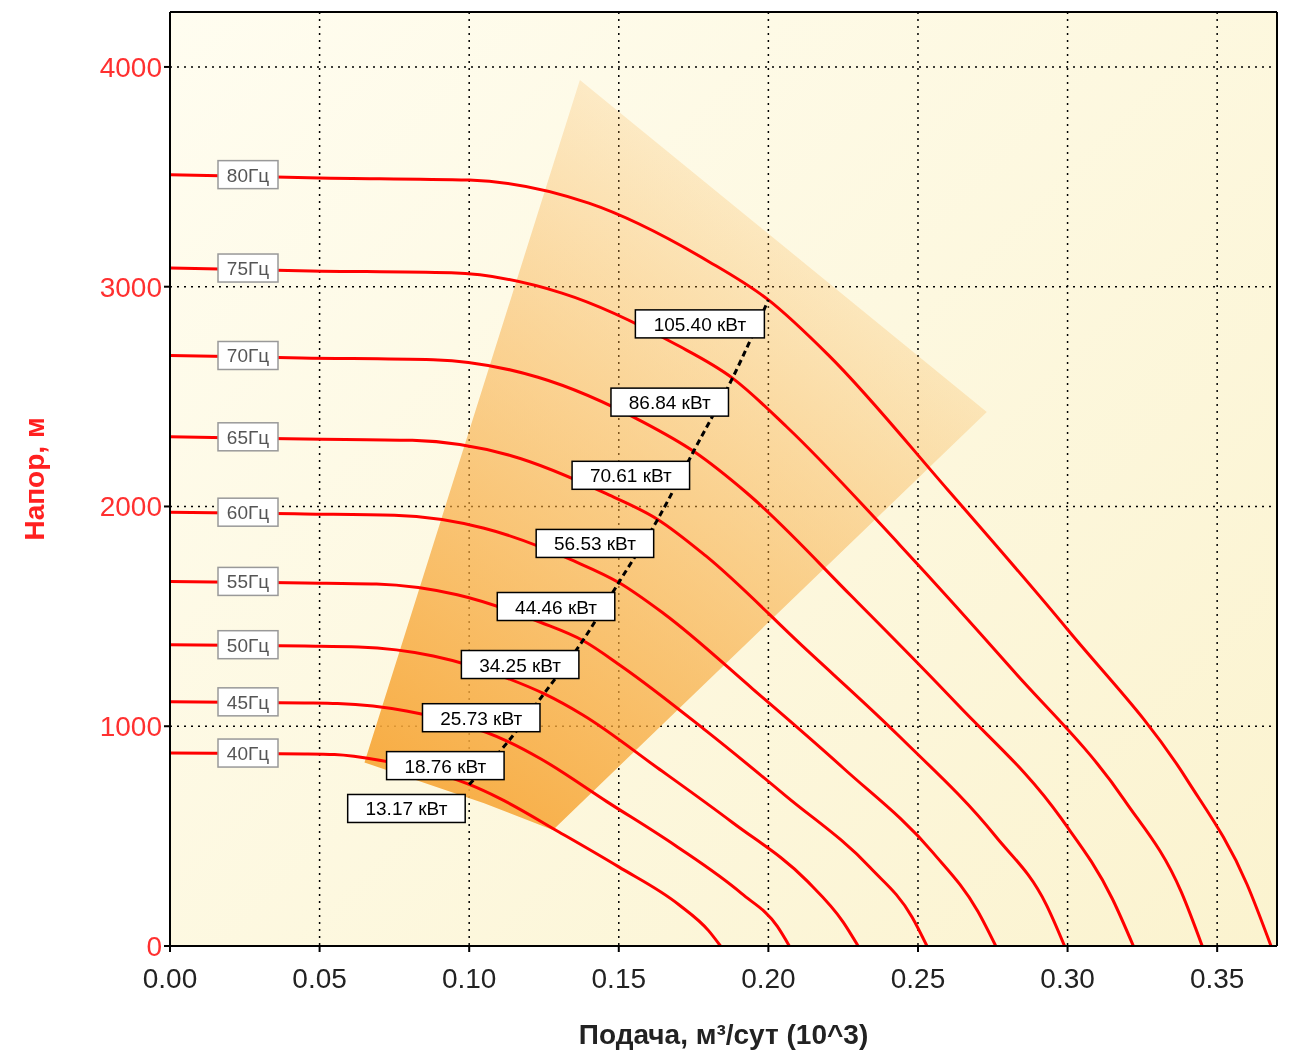 This screenshot has width=1289, height=1064. Describe the element at coordinates (556, 607) in the screenshot. I see `annotation: 44.46 кВт` at that location.